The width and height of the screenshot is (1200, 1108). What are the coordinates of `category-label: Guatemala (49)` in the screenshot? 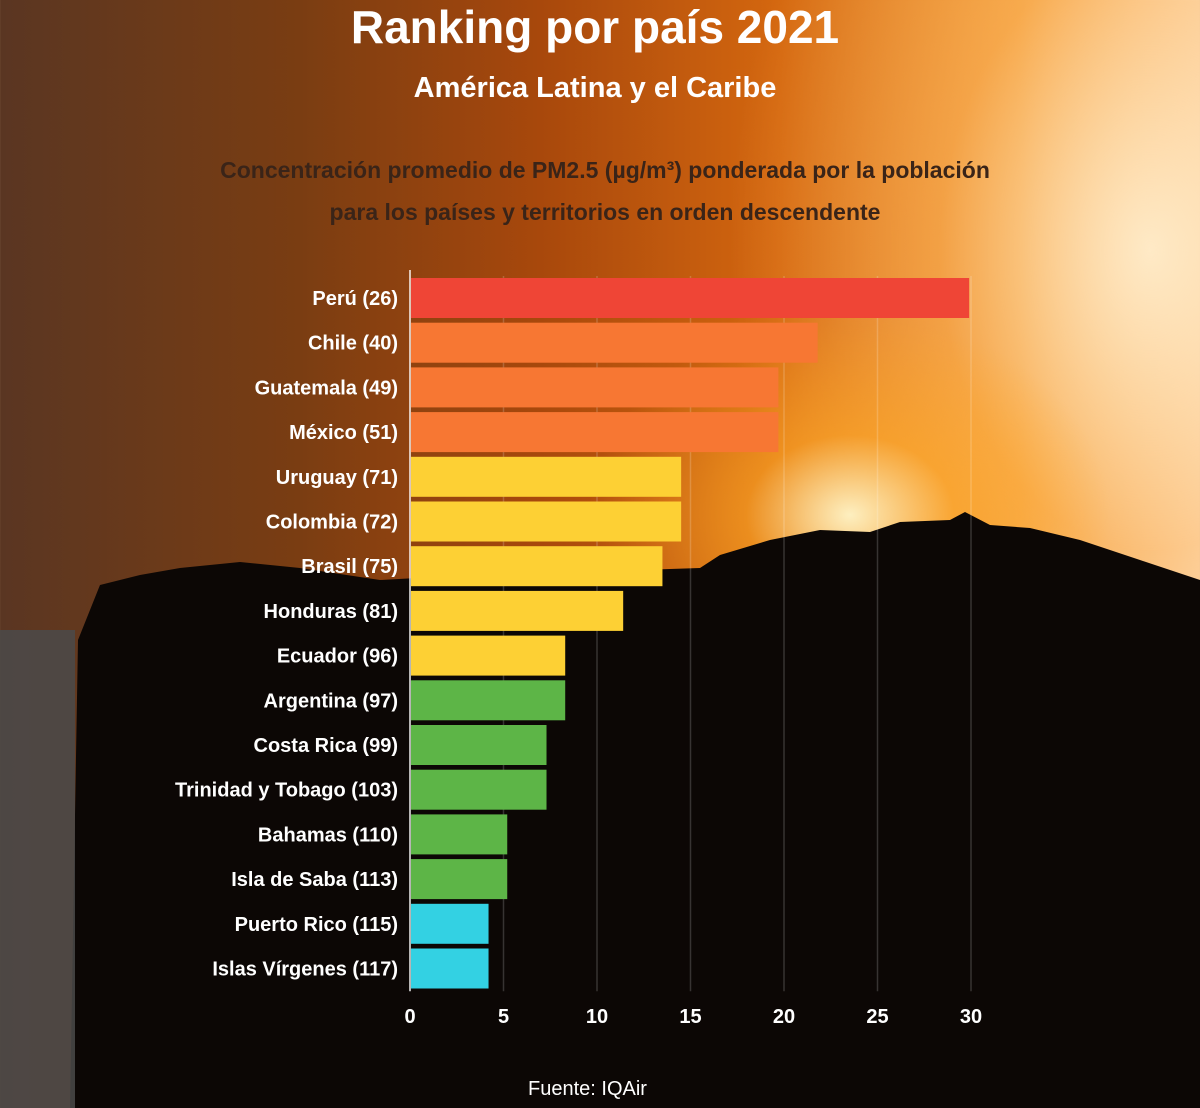 It's located at (326, 388).